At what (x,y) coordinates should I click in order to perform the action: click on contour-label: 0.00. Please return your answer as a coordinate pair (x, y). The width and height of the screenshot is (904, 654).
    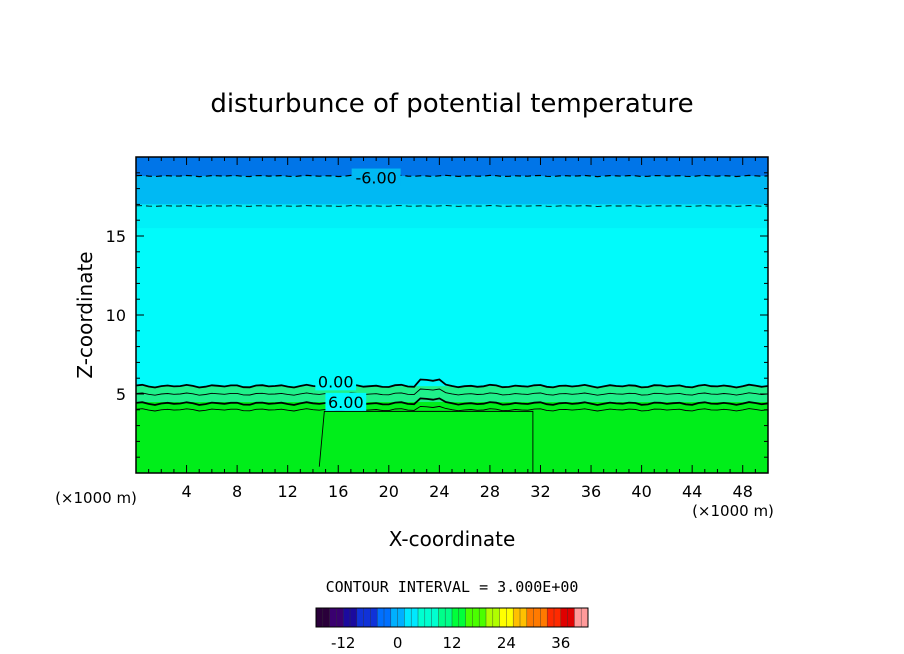
    Looking at the image, I should click on (336, 381).